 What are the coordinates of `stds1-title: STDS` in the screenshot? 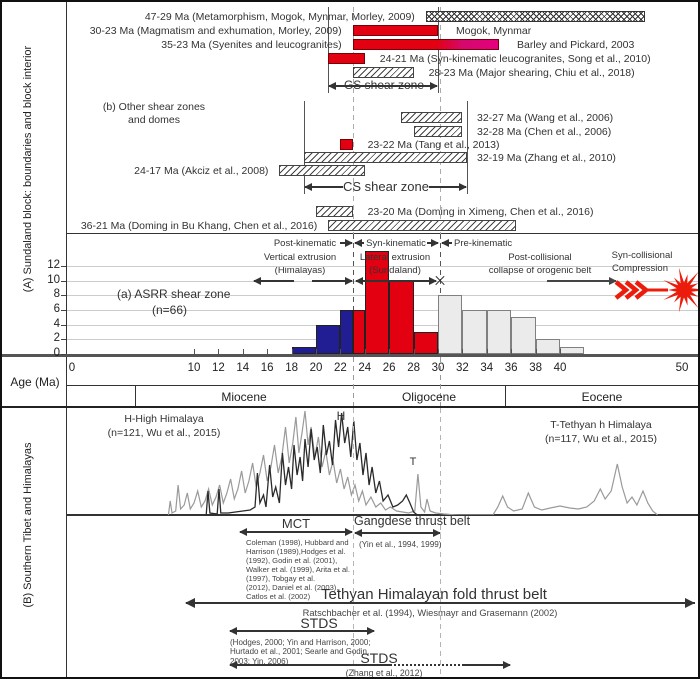 It's located at (319, 623).